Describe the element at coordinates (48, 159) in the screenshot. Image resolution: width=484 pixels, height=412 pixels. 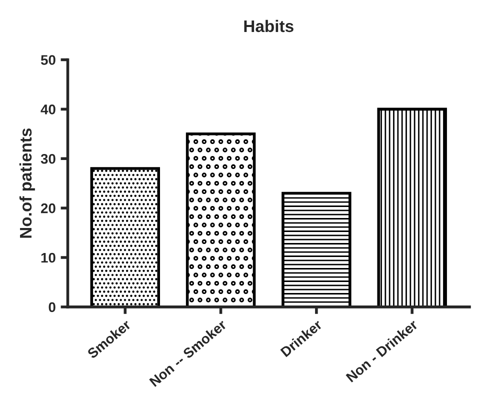
I see `y-tick-label: 30` at that location.